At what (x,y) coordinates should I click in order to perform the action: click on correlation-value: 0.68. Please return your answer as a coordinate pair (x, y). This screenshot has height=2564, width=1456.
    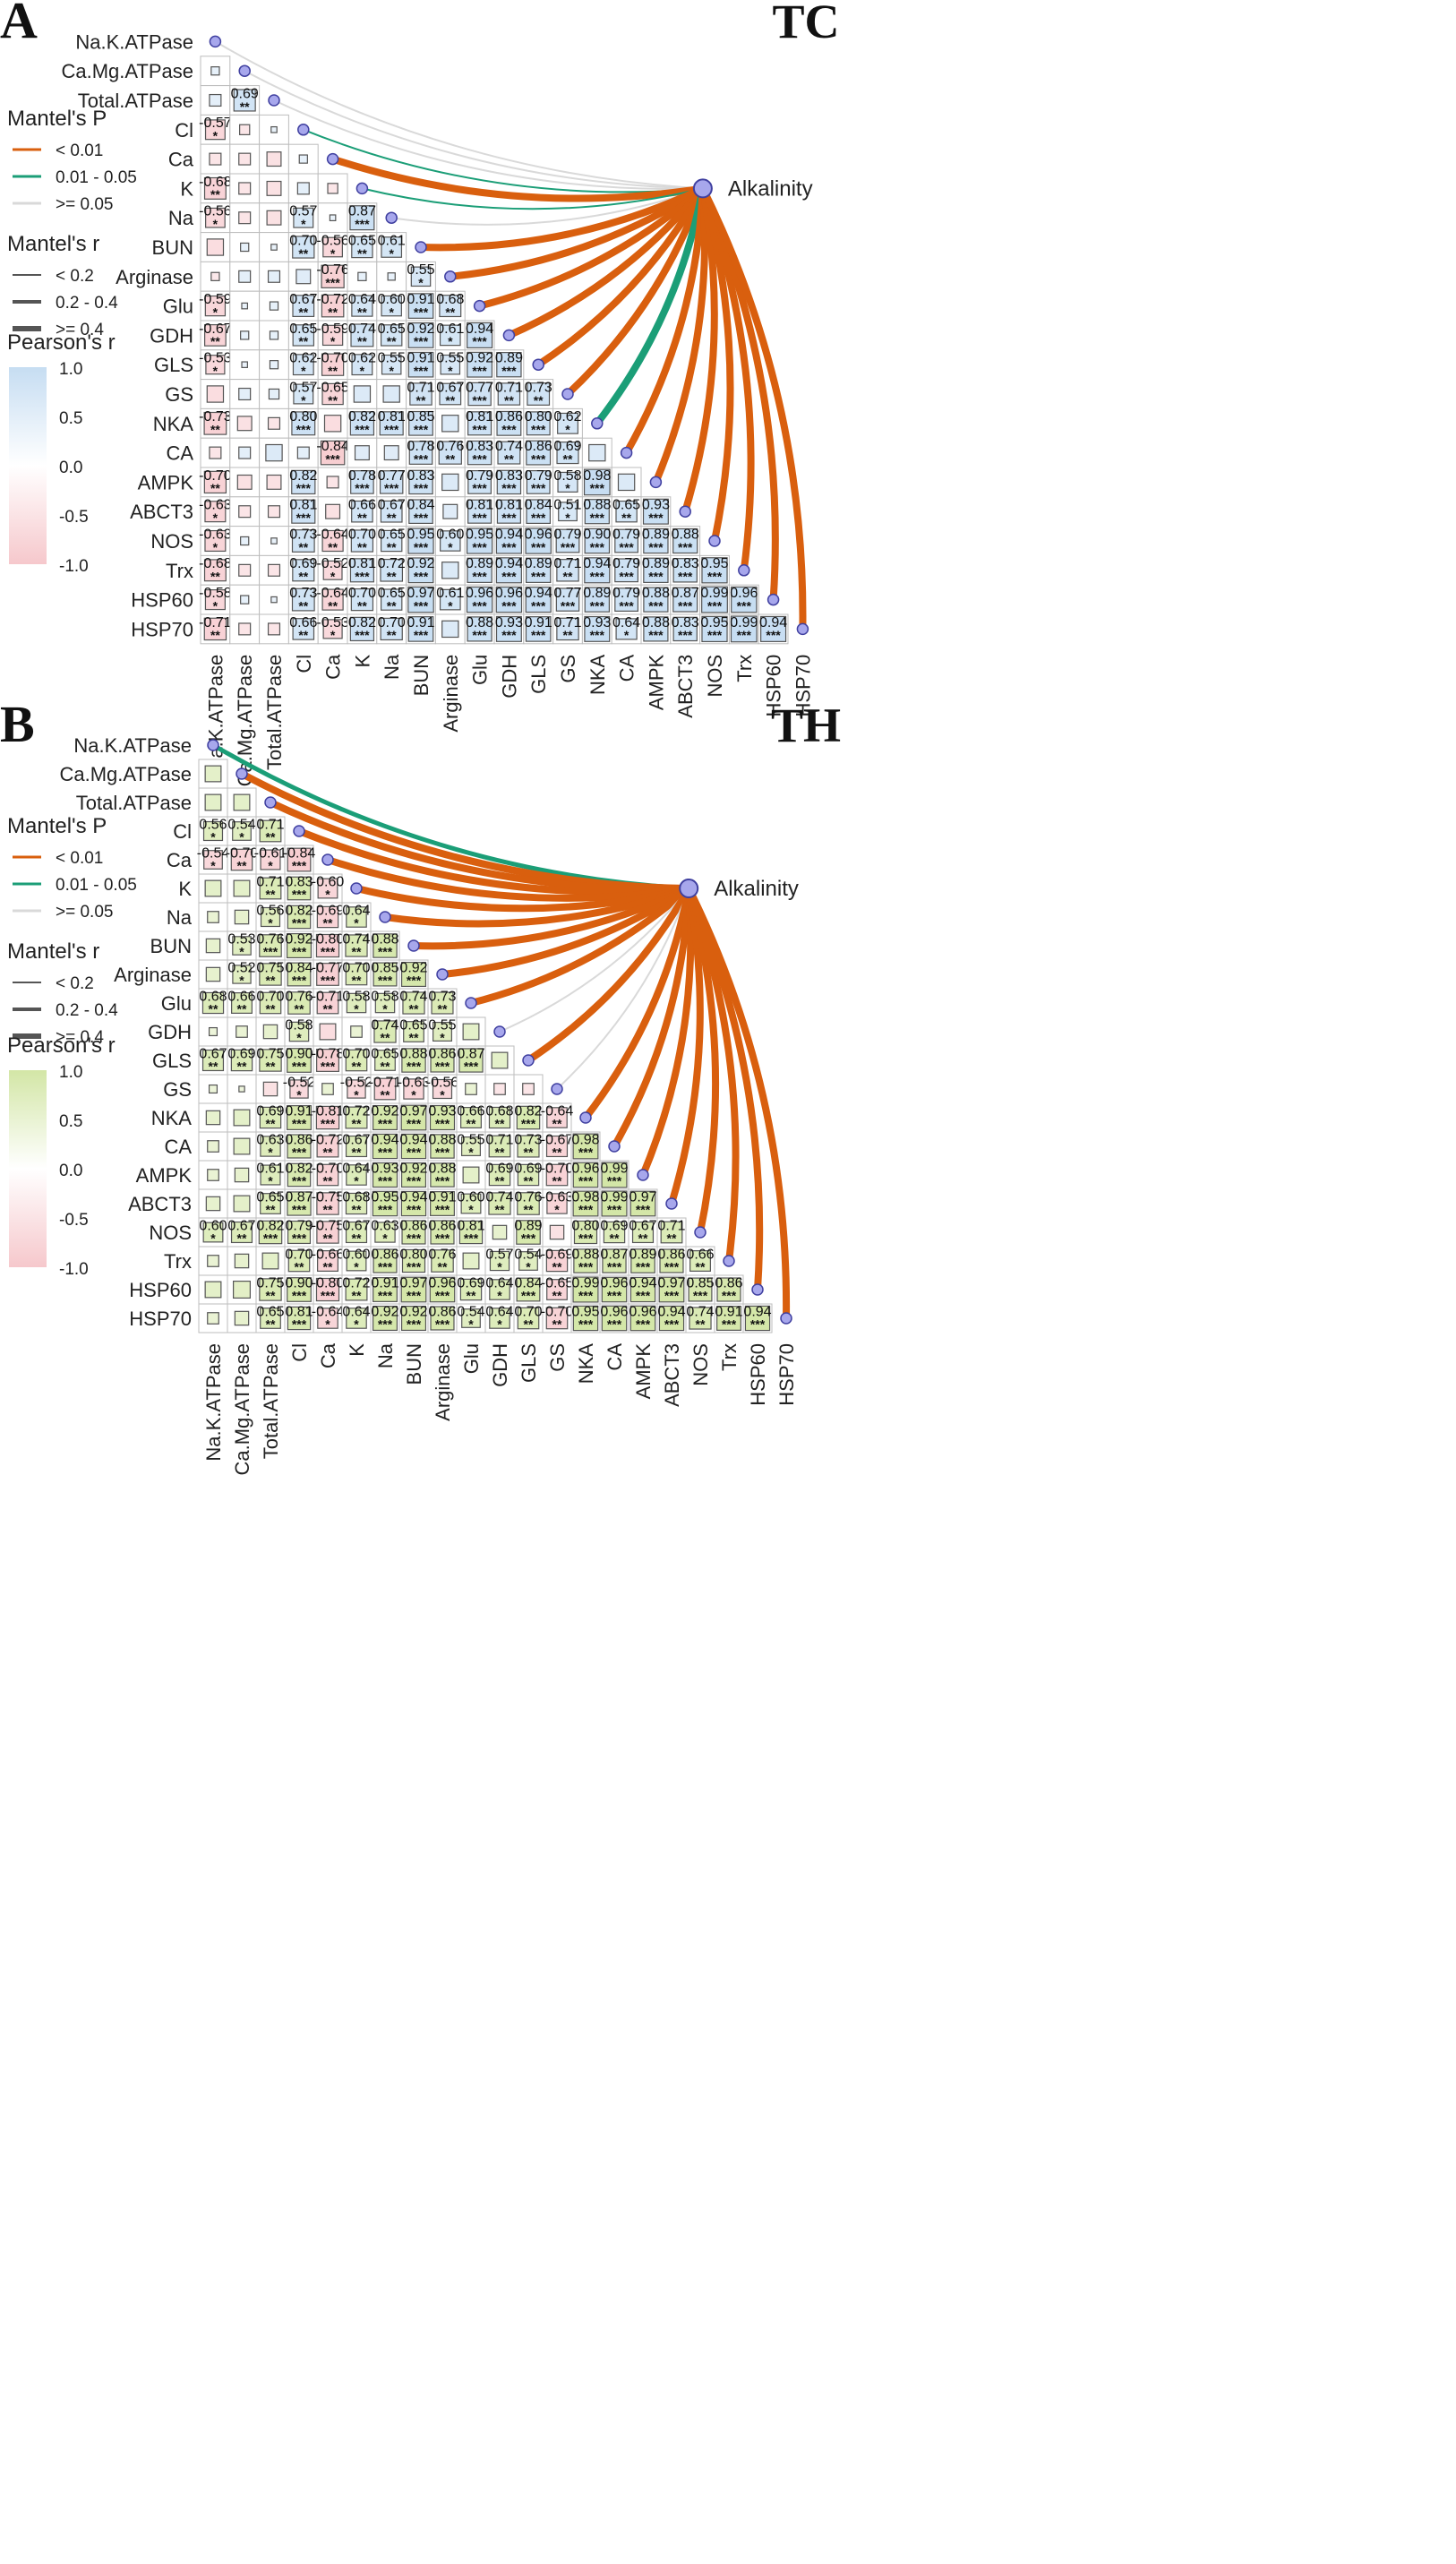
    Looking at the image, I should click on (213, 997).